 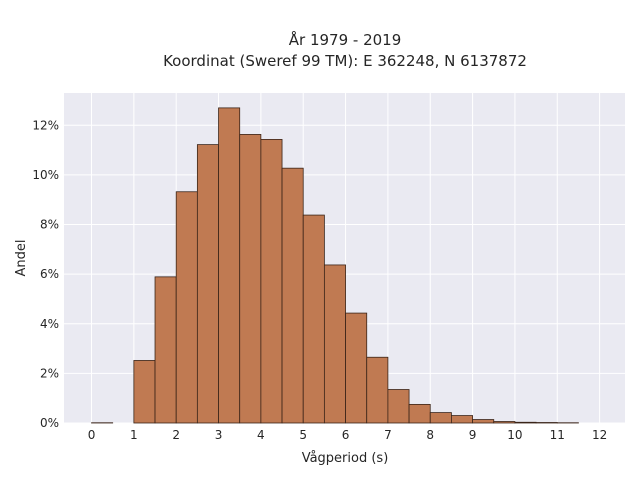 What do you see at coordinates (49, 274) in the screenshot?
I see `y-tick-label: 6%` at bounding box center [49, 274].